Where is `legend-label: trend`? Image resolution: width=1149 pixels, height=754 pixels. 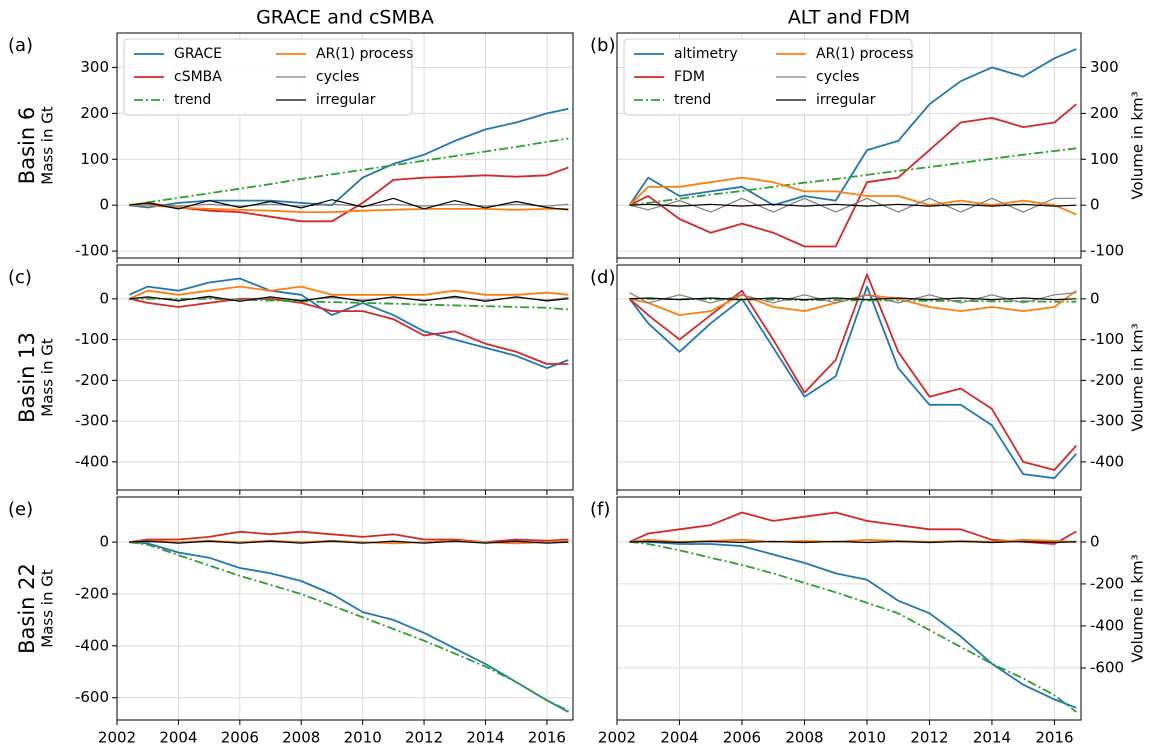 legend-label: trend is located at coordinates (192, 100).